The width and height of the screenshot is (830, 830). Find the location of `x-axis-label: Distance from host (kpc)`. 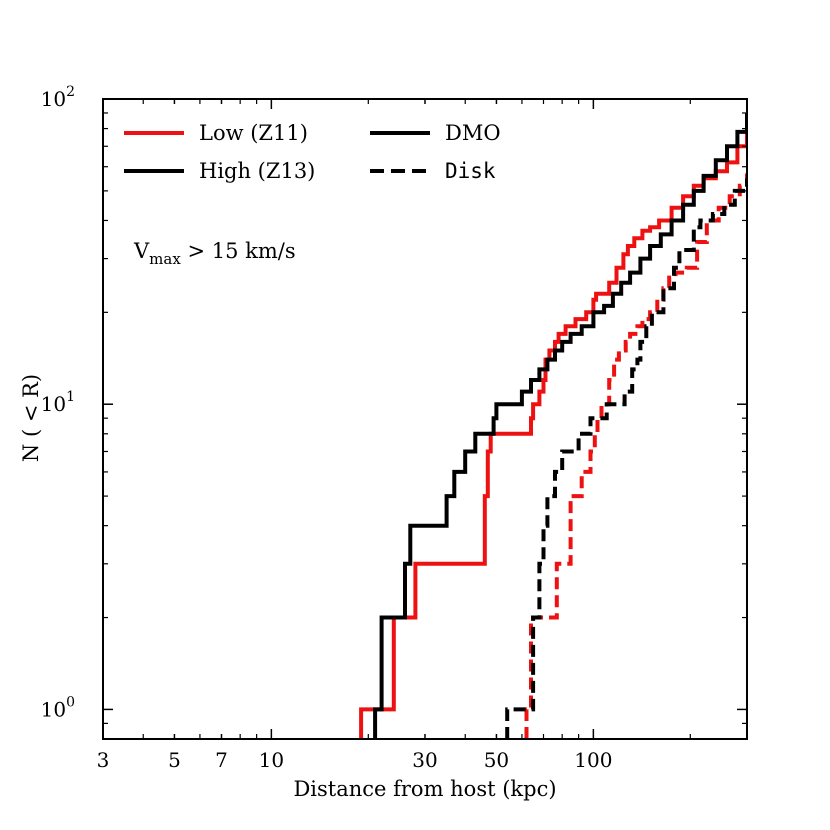

x-axis-label: Distance from host (kpc) is located at coordinates (424, 789).